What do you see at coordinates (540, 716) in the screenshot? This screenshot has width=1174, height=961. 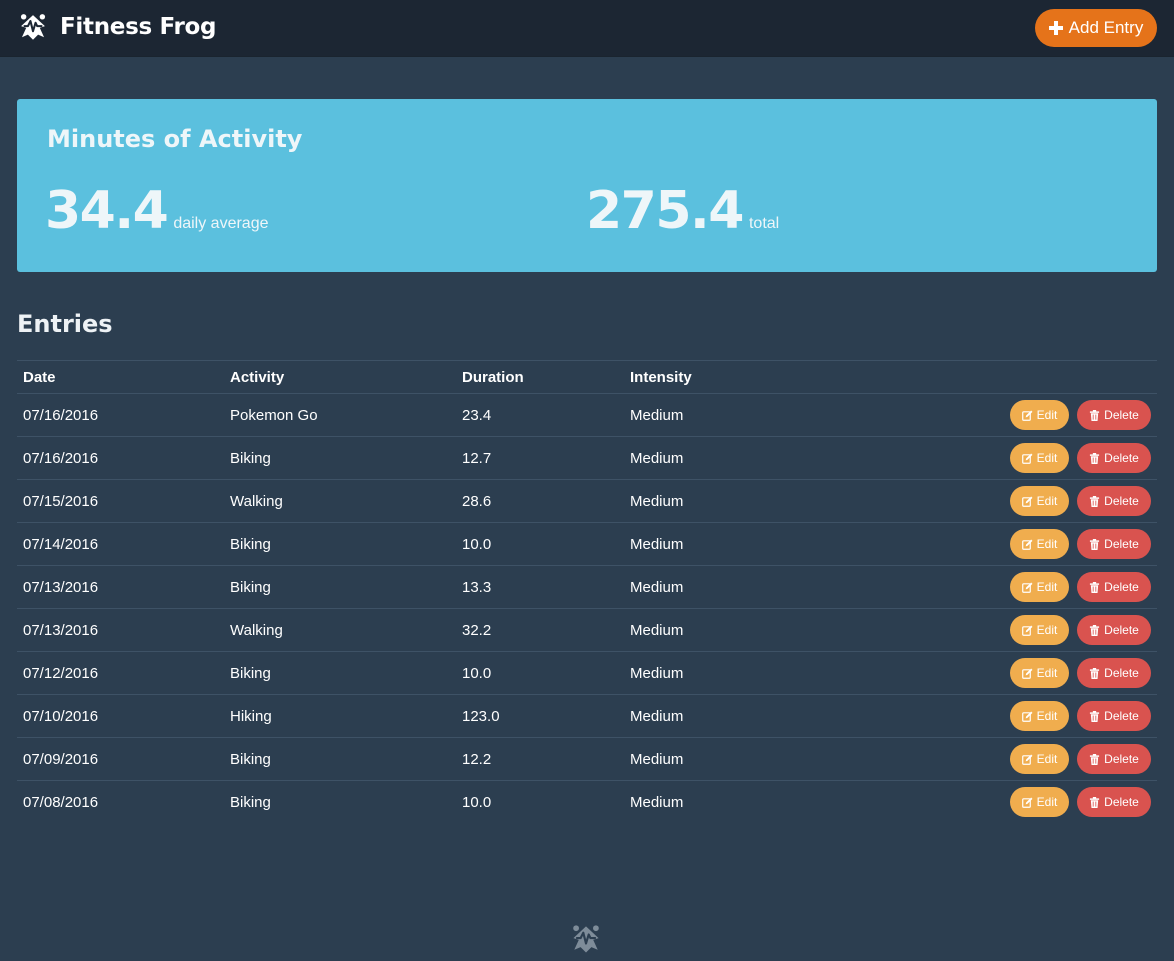 I see `entry-duration: 123.0` at bounding box center [540, 716].